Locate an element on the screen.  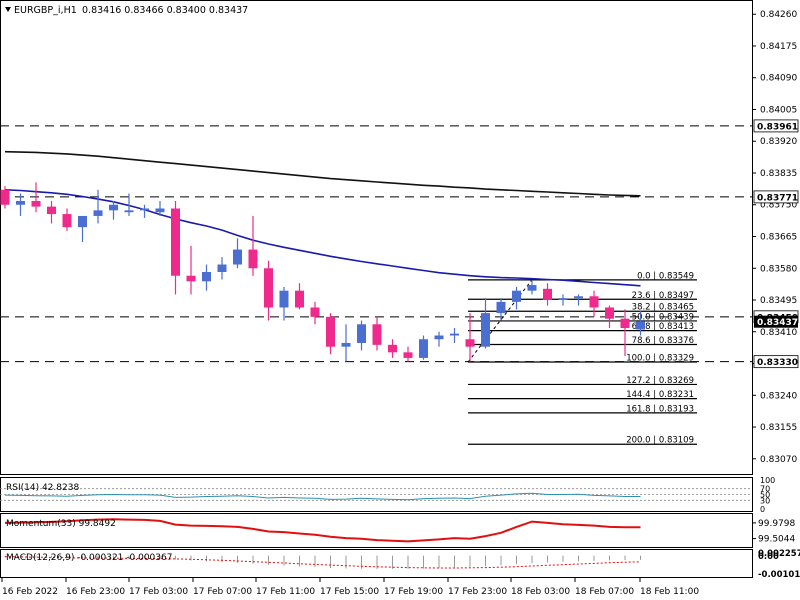
y-tick-label: 0.84175 is located at coordinates (778, 47).